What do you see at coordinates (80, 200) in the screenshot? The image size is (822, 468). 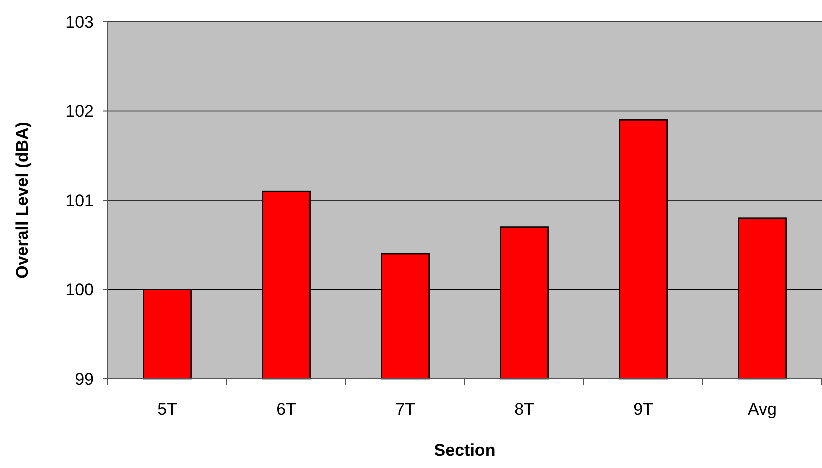 I see `y-tick-label: 101` at bounding box center [80, 200].